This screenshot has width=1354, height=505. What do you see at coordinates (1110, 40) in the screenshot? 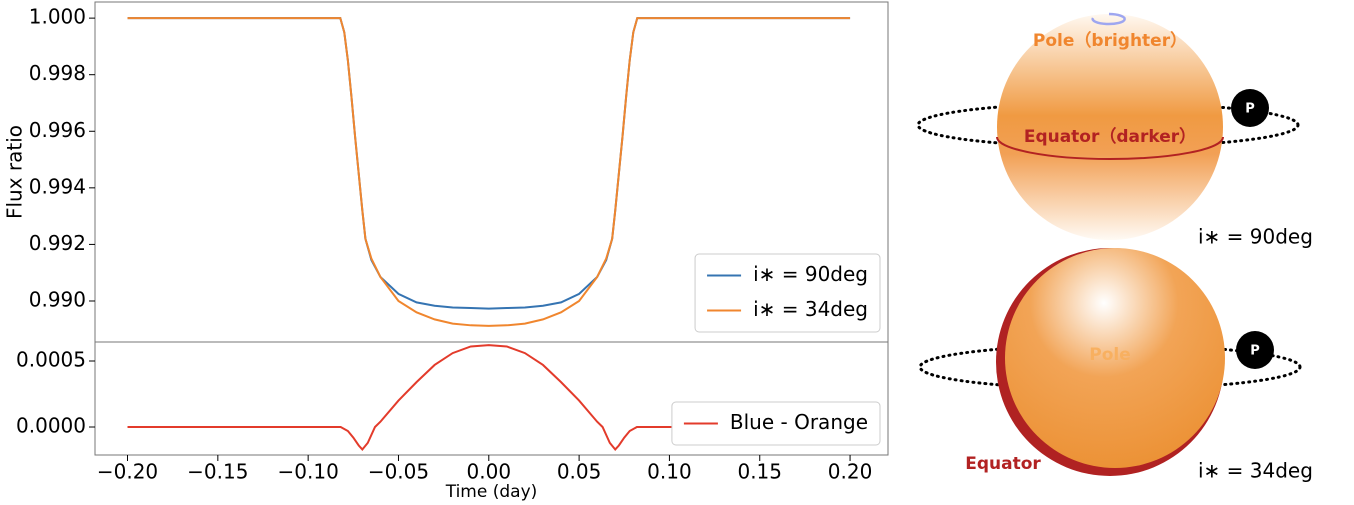
I see `pole-label: Pole（brighter）` at bounding box center [1110, 40].